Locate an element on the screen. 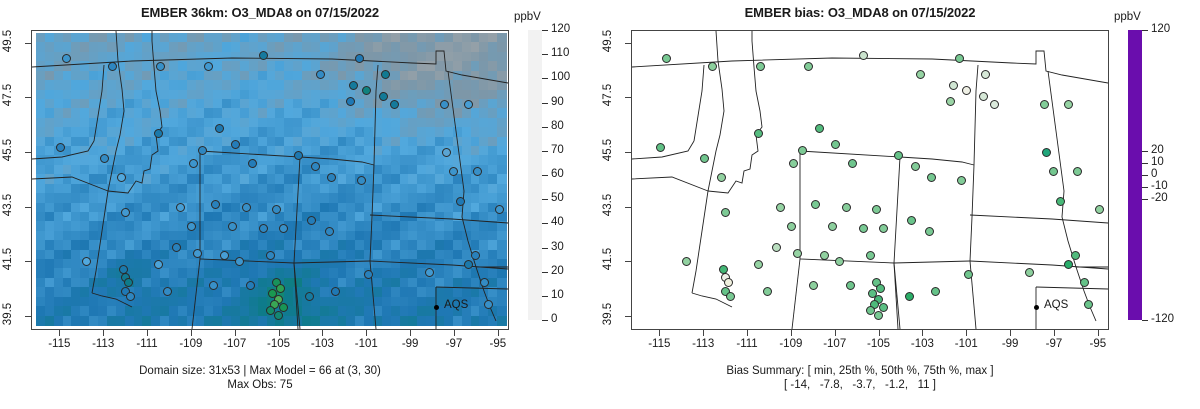  aqs-legend-dot is located at coordinates (436, 307).